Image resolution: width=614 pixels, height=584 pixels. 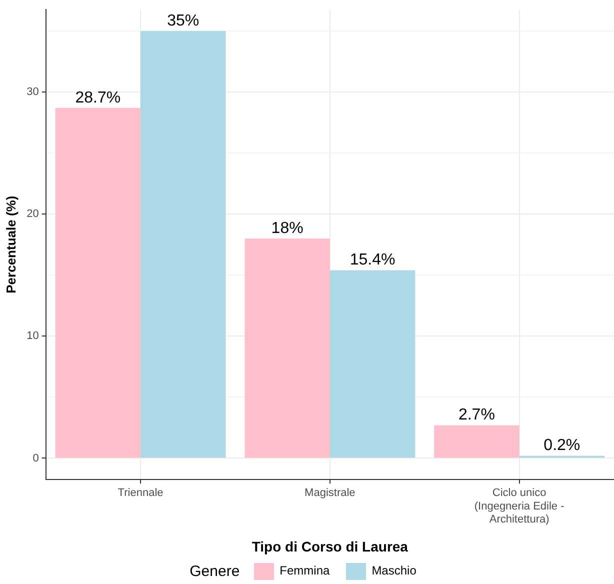 What do you see at coordinates (562, 445) in the screenshot?
I see `data-label: 0.2%` at bounding box center [562, 445].